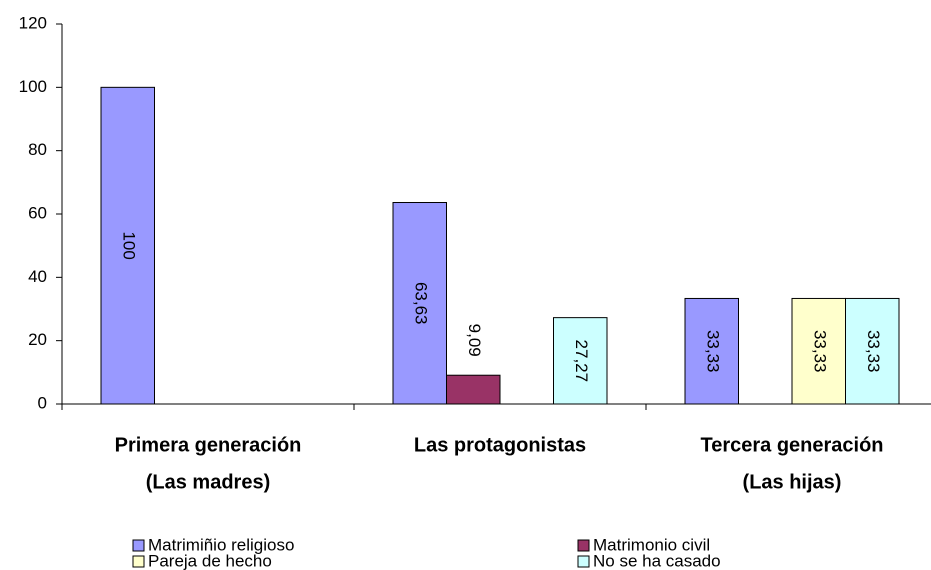 This screenshot has height=570, width=931. What do you see at coordinates (37, 339) in the screenshot?
I see `y-tick-label: 20` at bounding box center [37, 339].